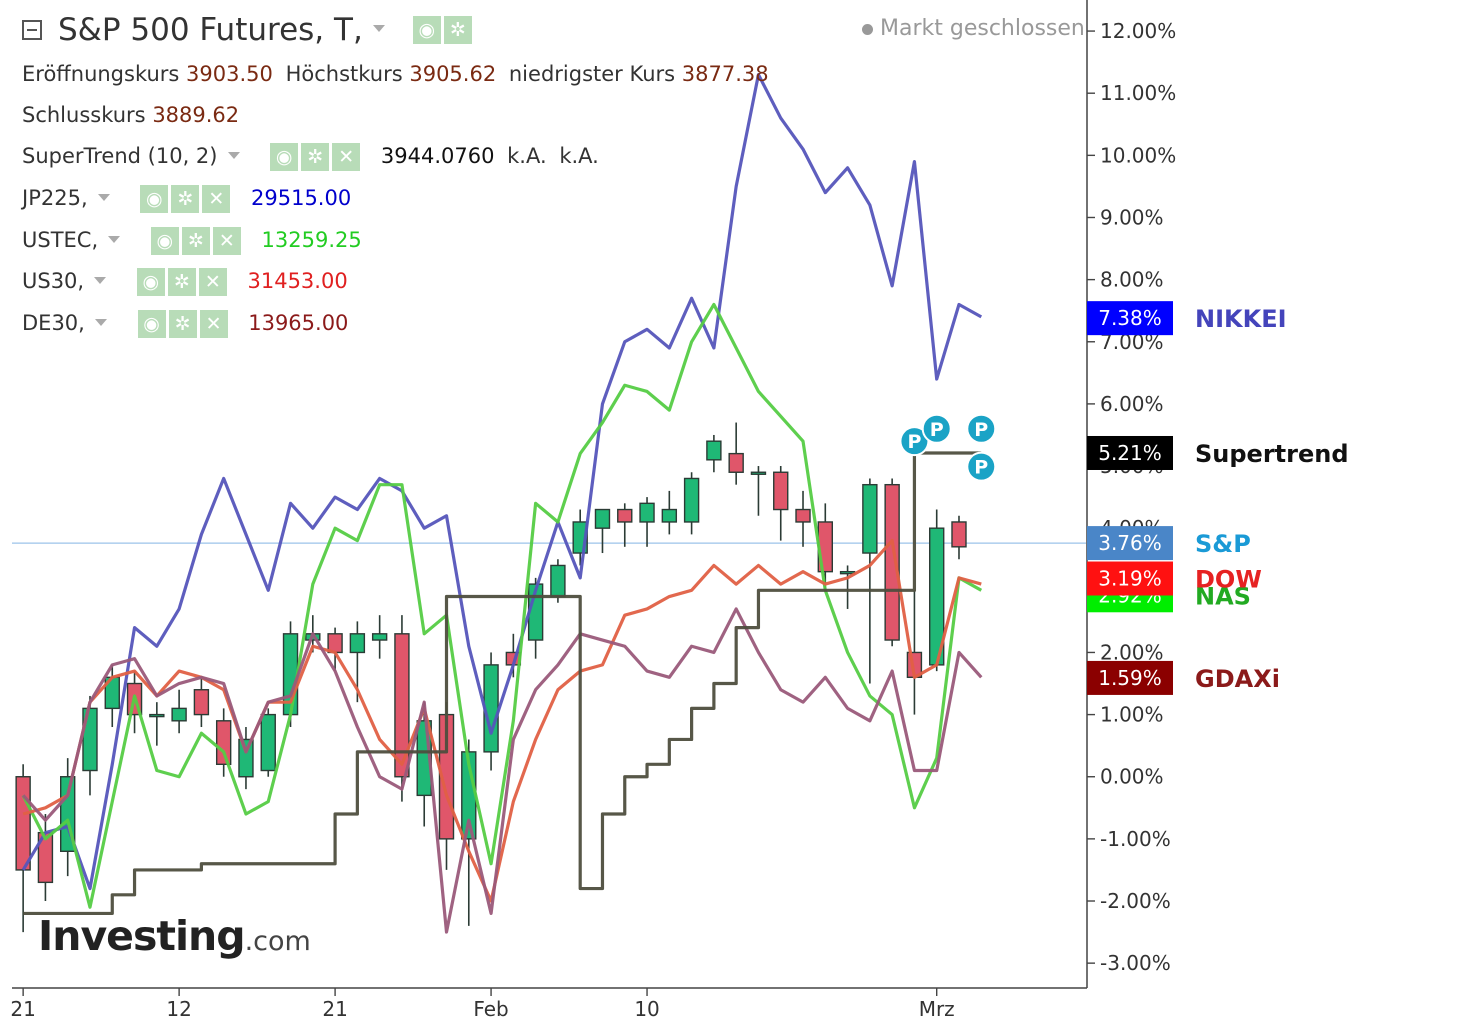 This screenshot has height=1022, width=1458. I want to click on y-tick-label: -3.00%, so click(1135, 963).